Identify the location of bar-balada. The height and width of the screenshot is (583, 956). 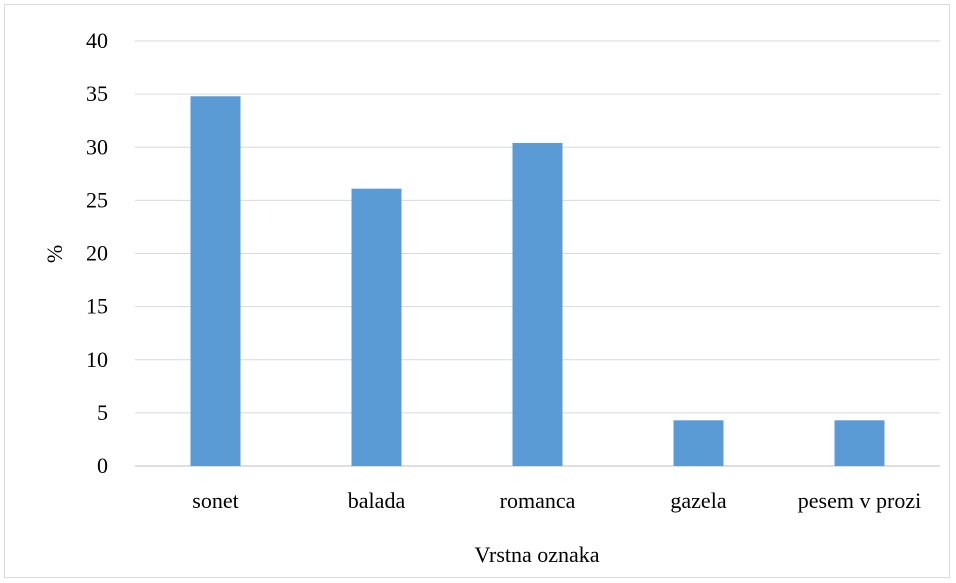
(376, 327).